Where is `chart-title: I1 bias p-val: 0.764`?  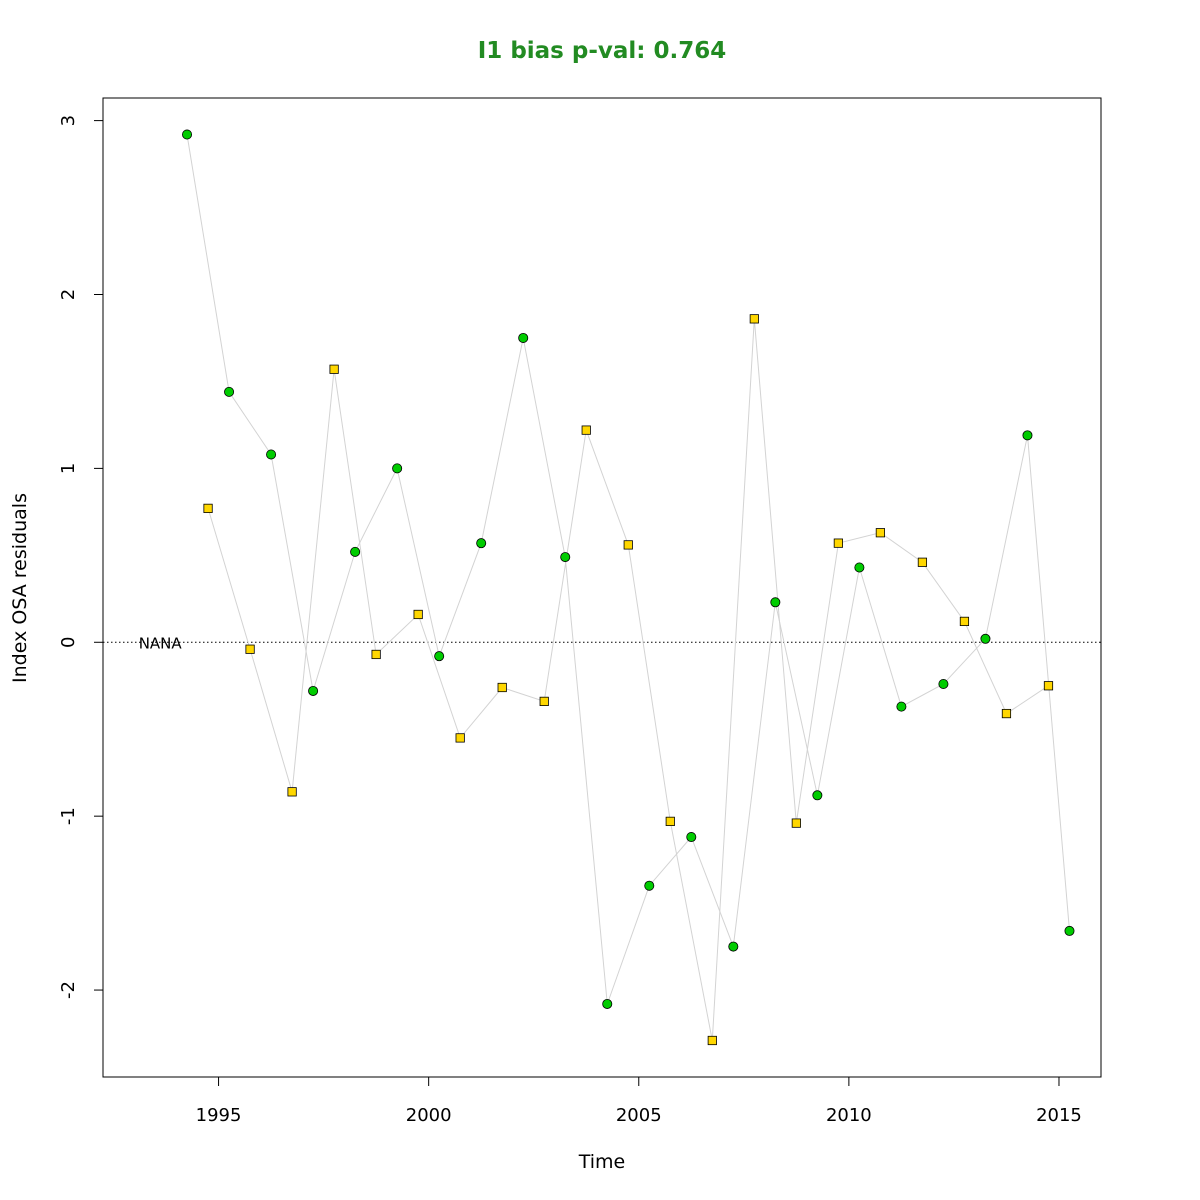
chart-title: I1 bias p-val: 0.764 is located at coordinates (602, 51).